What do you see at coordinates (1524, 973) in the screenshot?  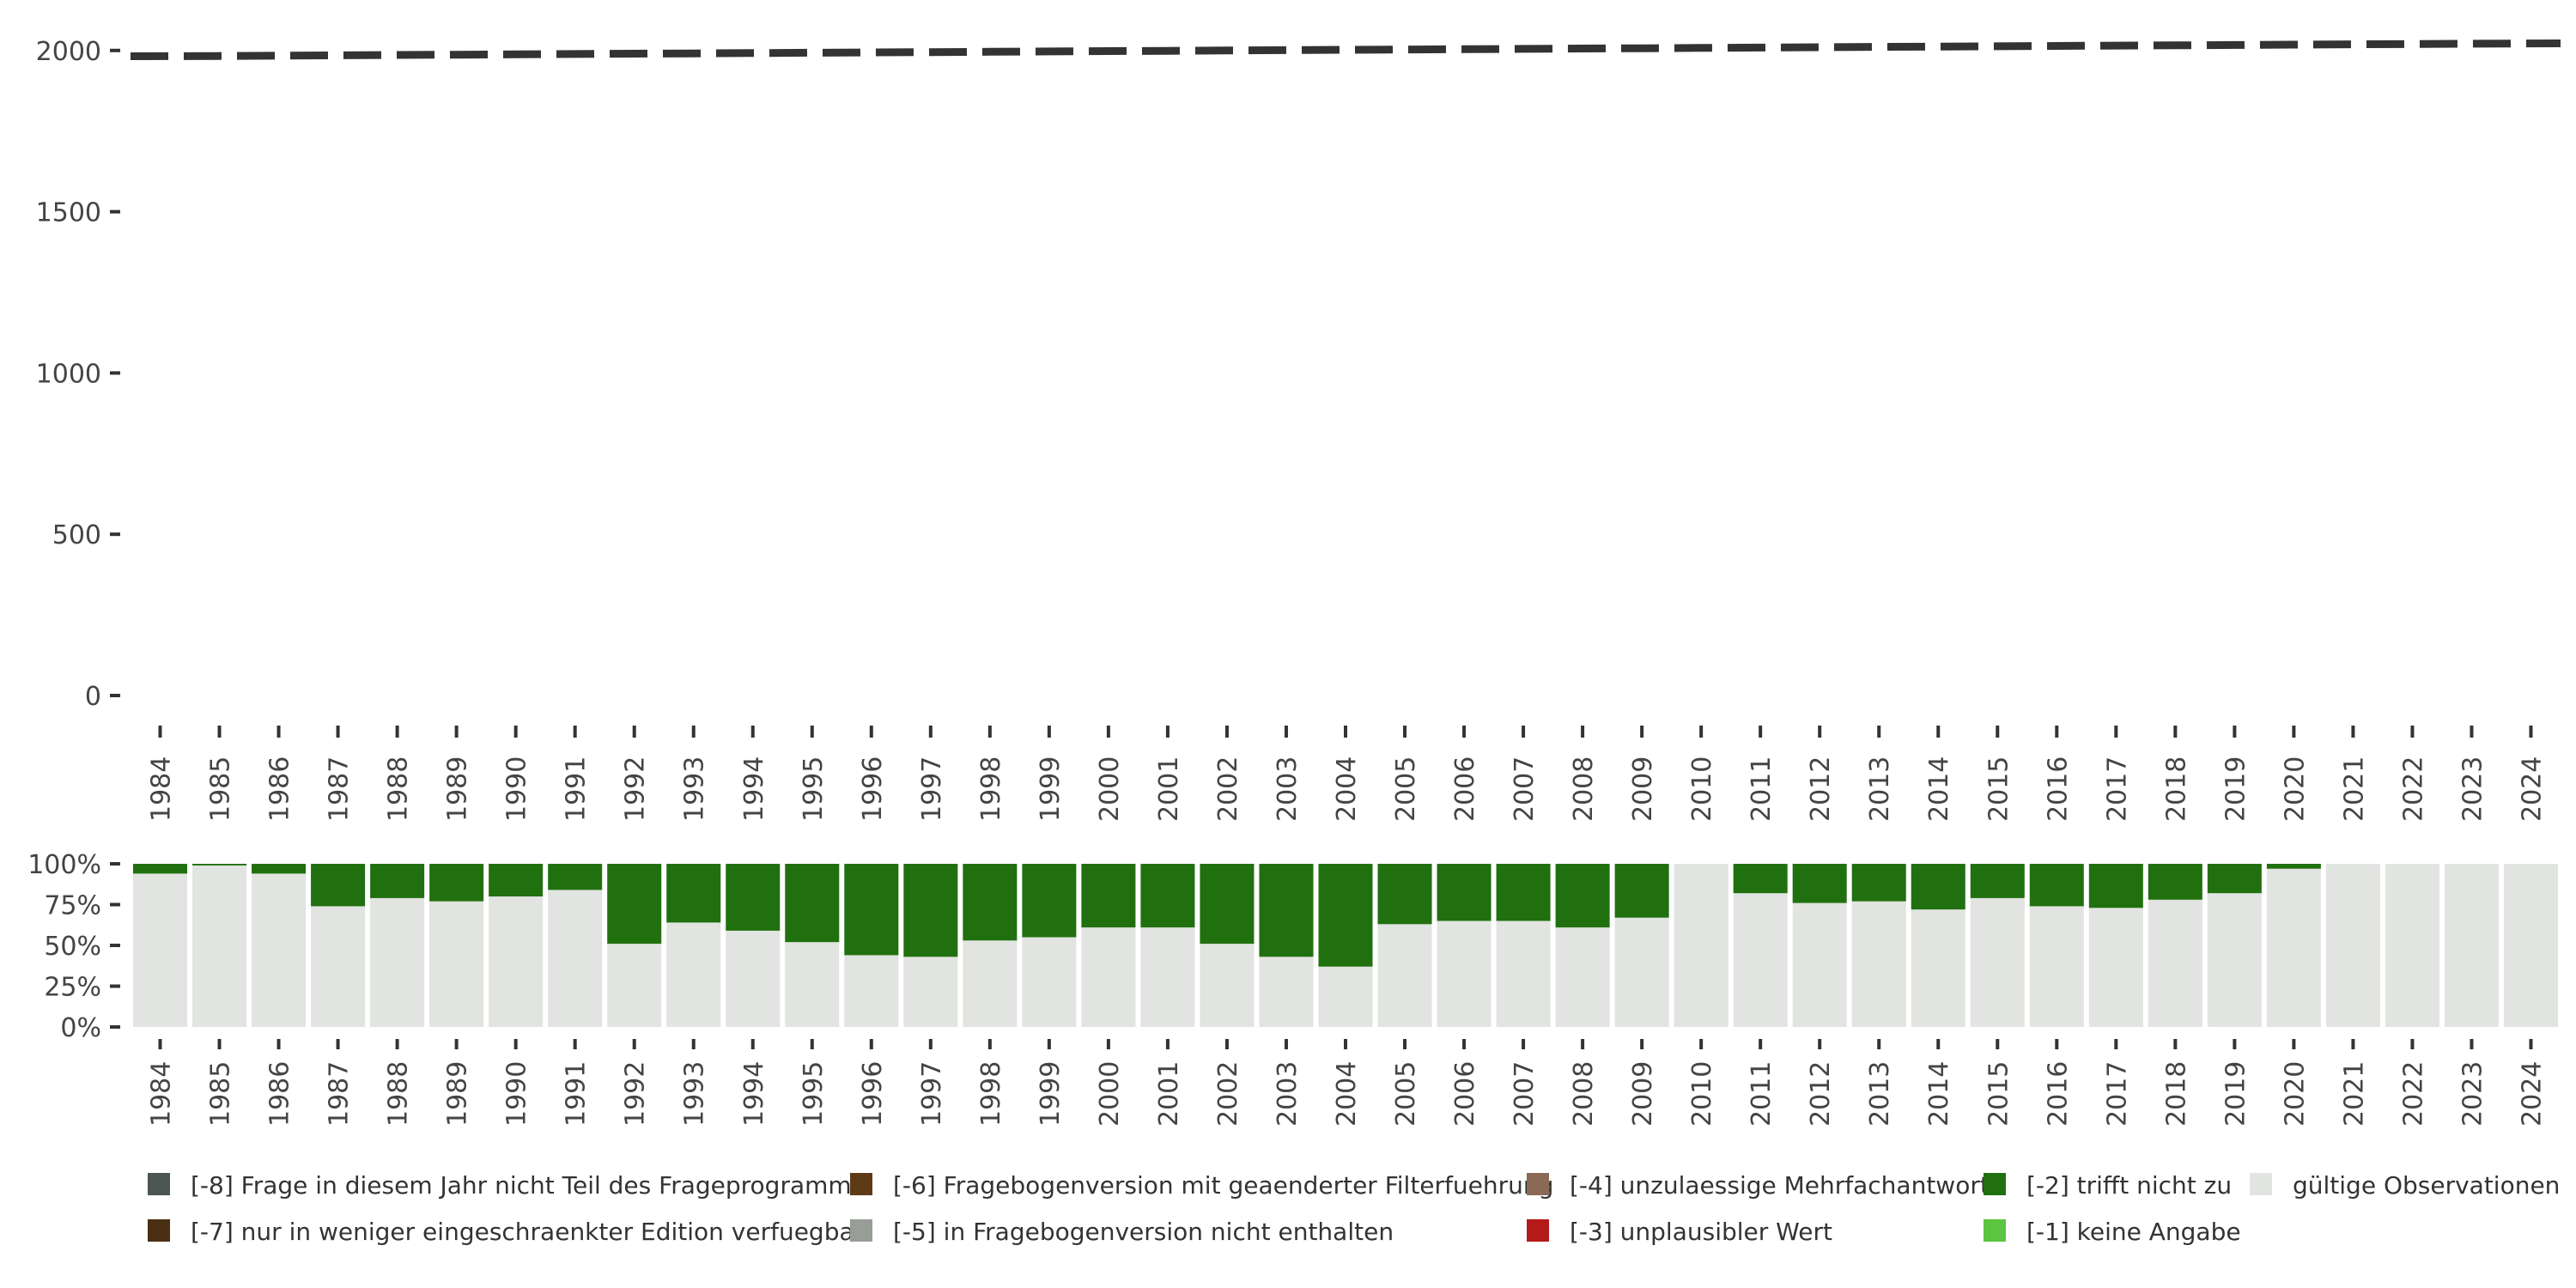 I see `bar-segment-2007-s0` at bounding box center [1524, 973].